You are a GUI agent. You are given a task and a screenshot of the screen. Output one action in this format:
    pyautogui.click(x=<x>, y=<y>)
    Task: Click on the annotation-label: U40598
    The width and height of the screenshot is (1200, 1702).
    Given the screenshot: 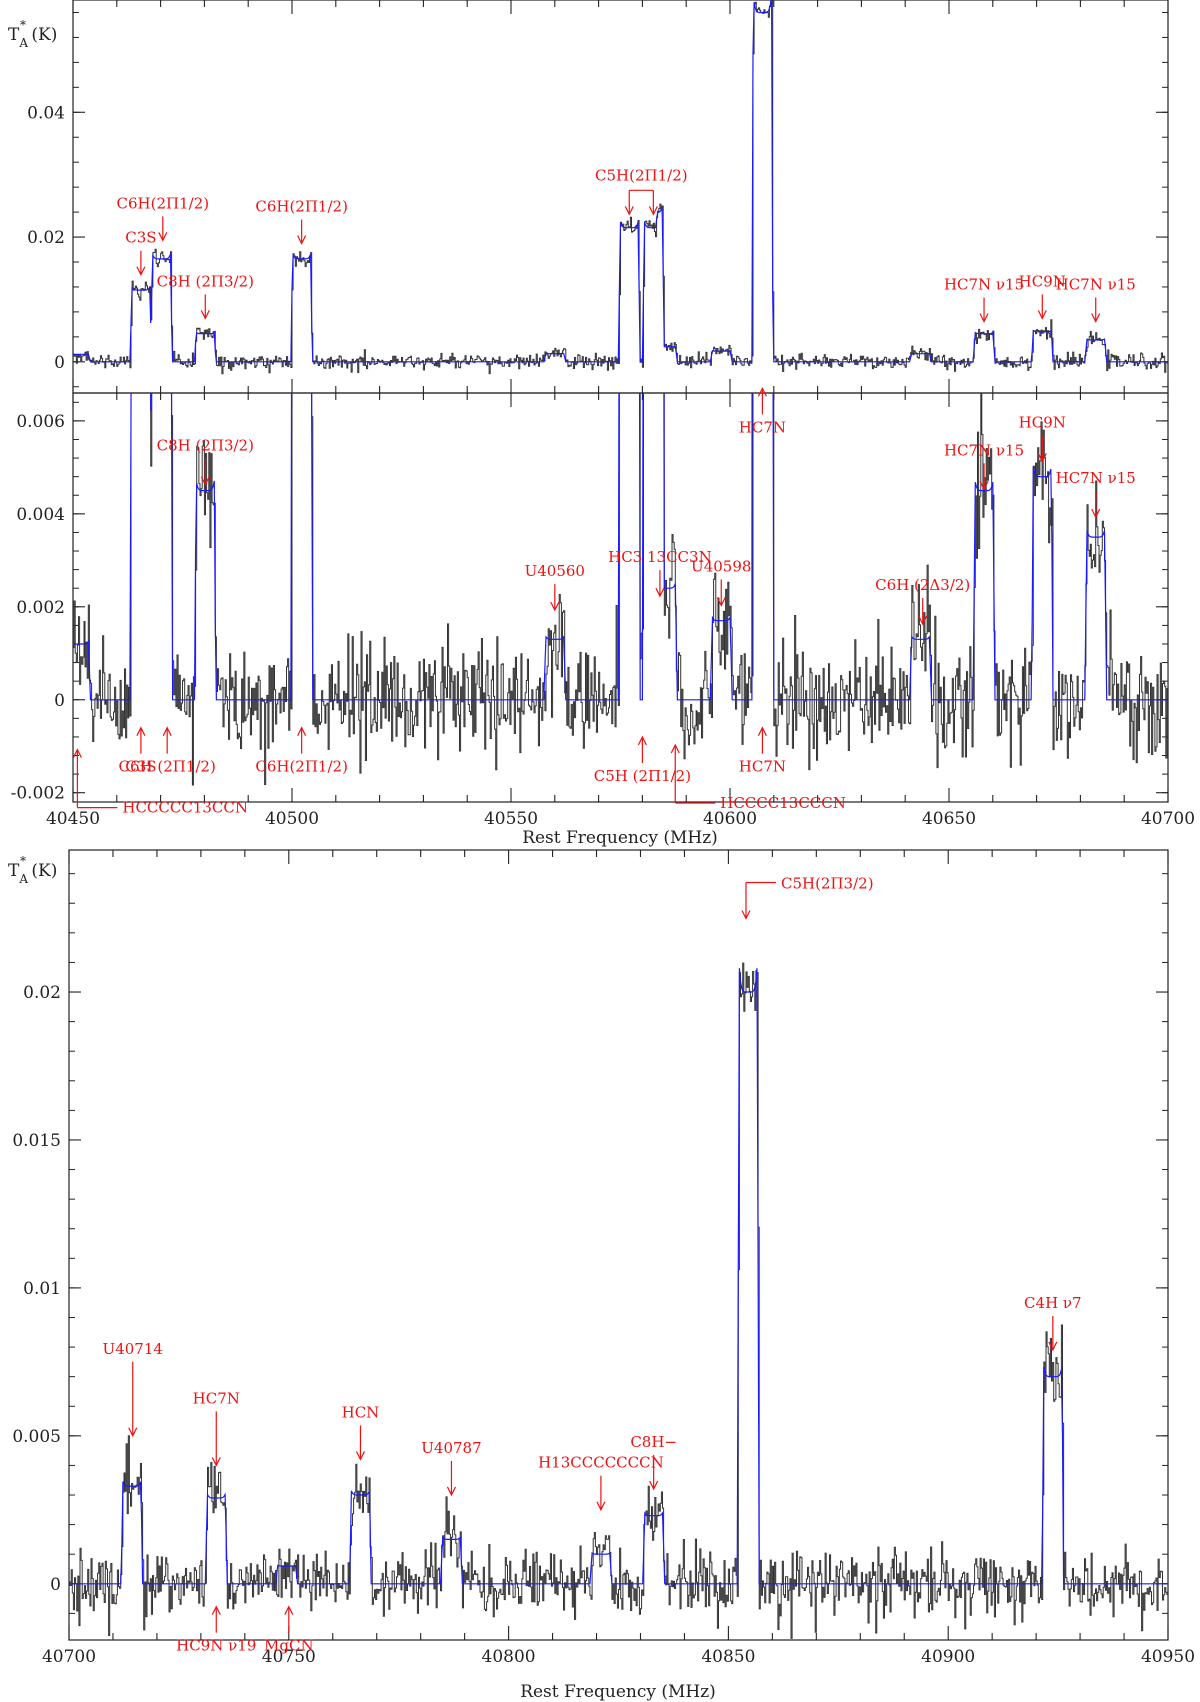 What is the action you would take?
    pyautogui.click(x=721, y=566)
    